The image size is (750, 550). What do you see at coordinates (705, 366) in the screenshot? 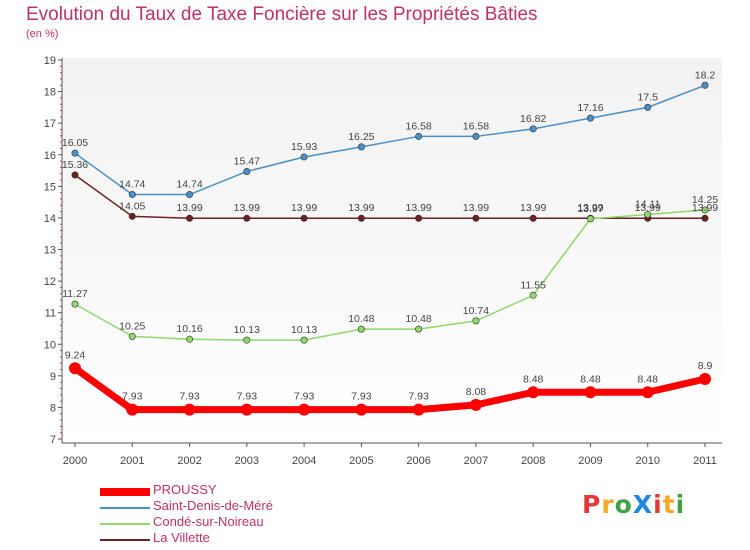
I see `data-label: 8.9` at bounding box center [705, 366].